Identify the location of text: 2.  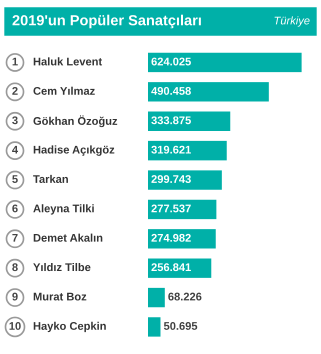
(15, 90).